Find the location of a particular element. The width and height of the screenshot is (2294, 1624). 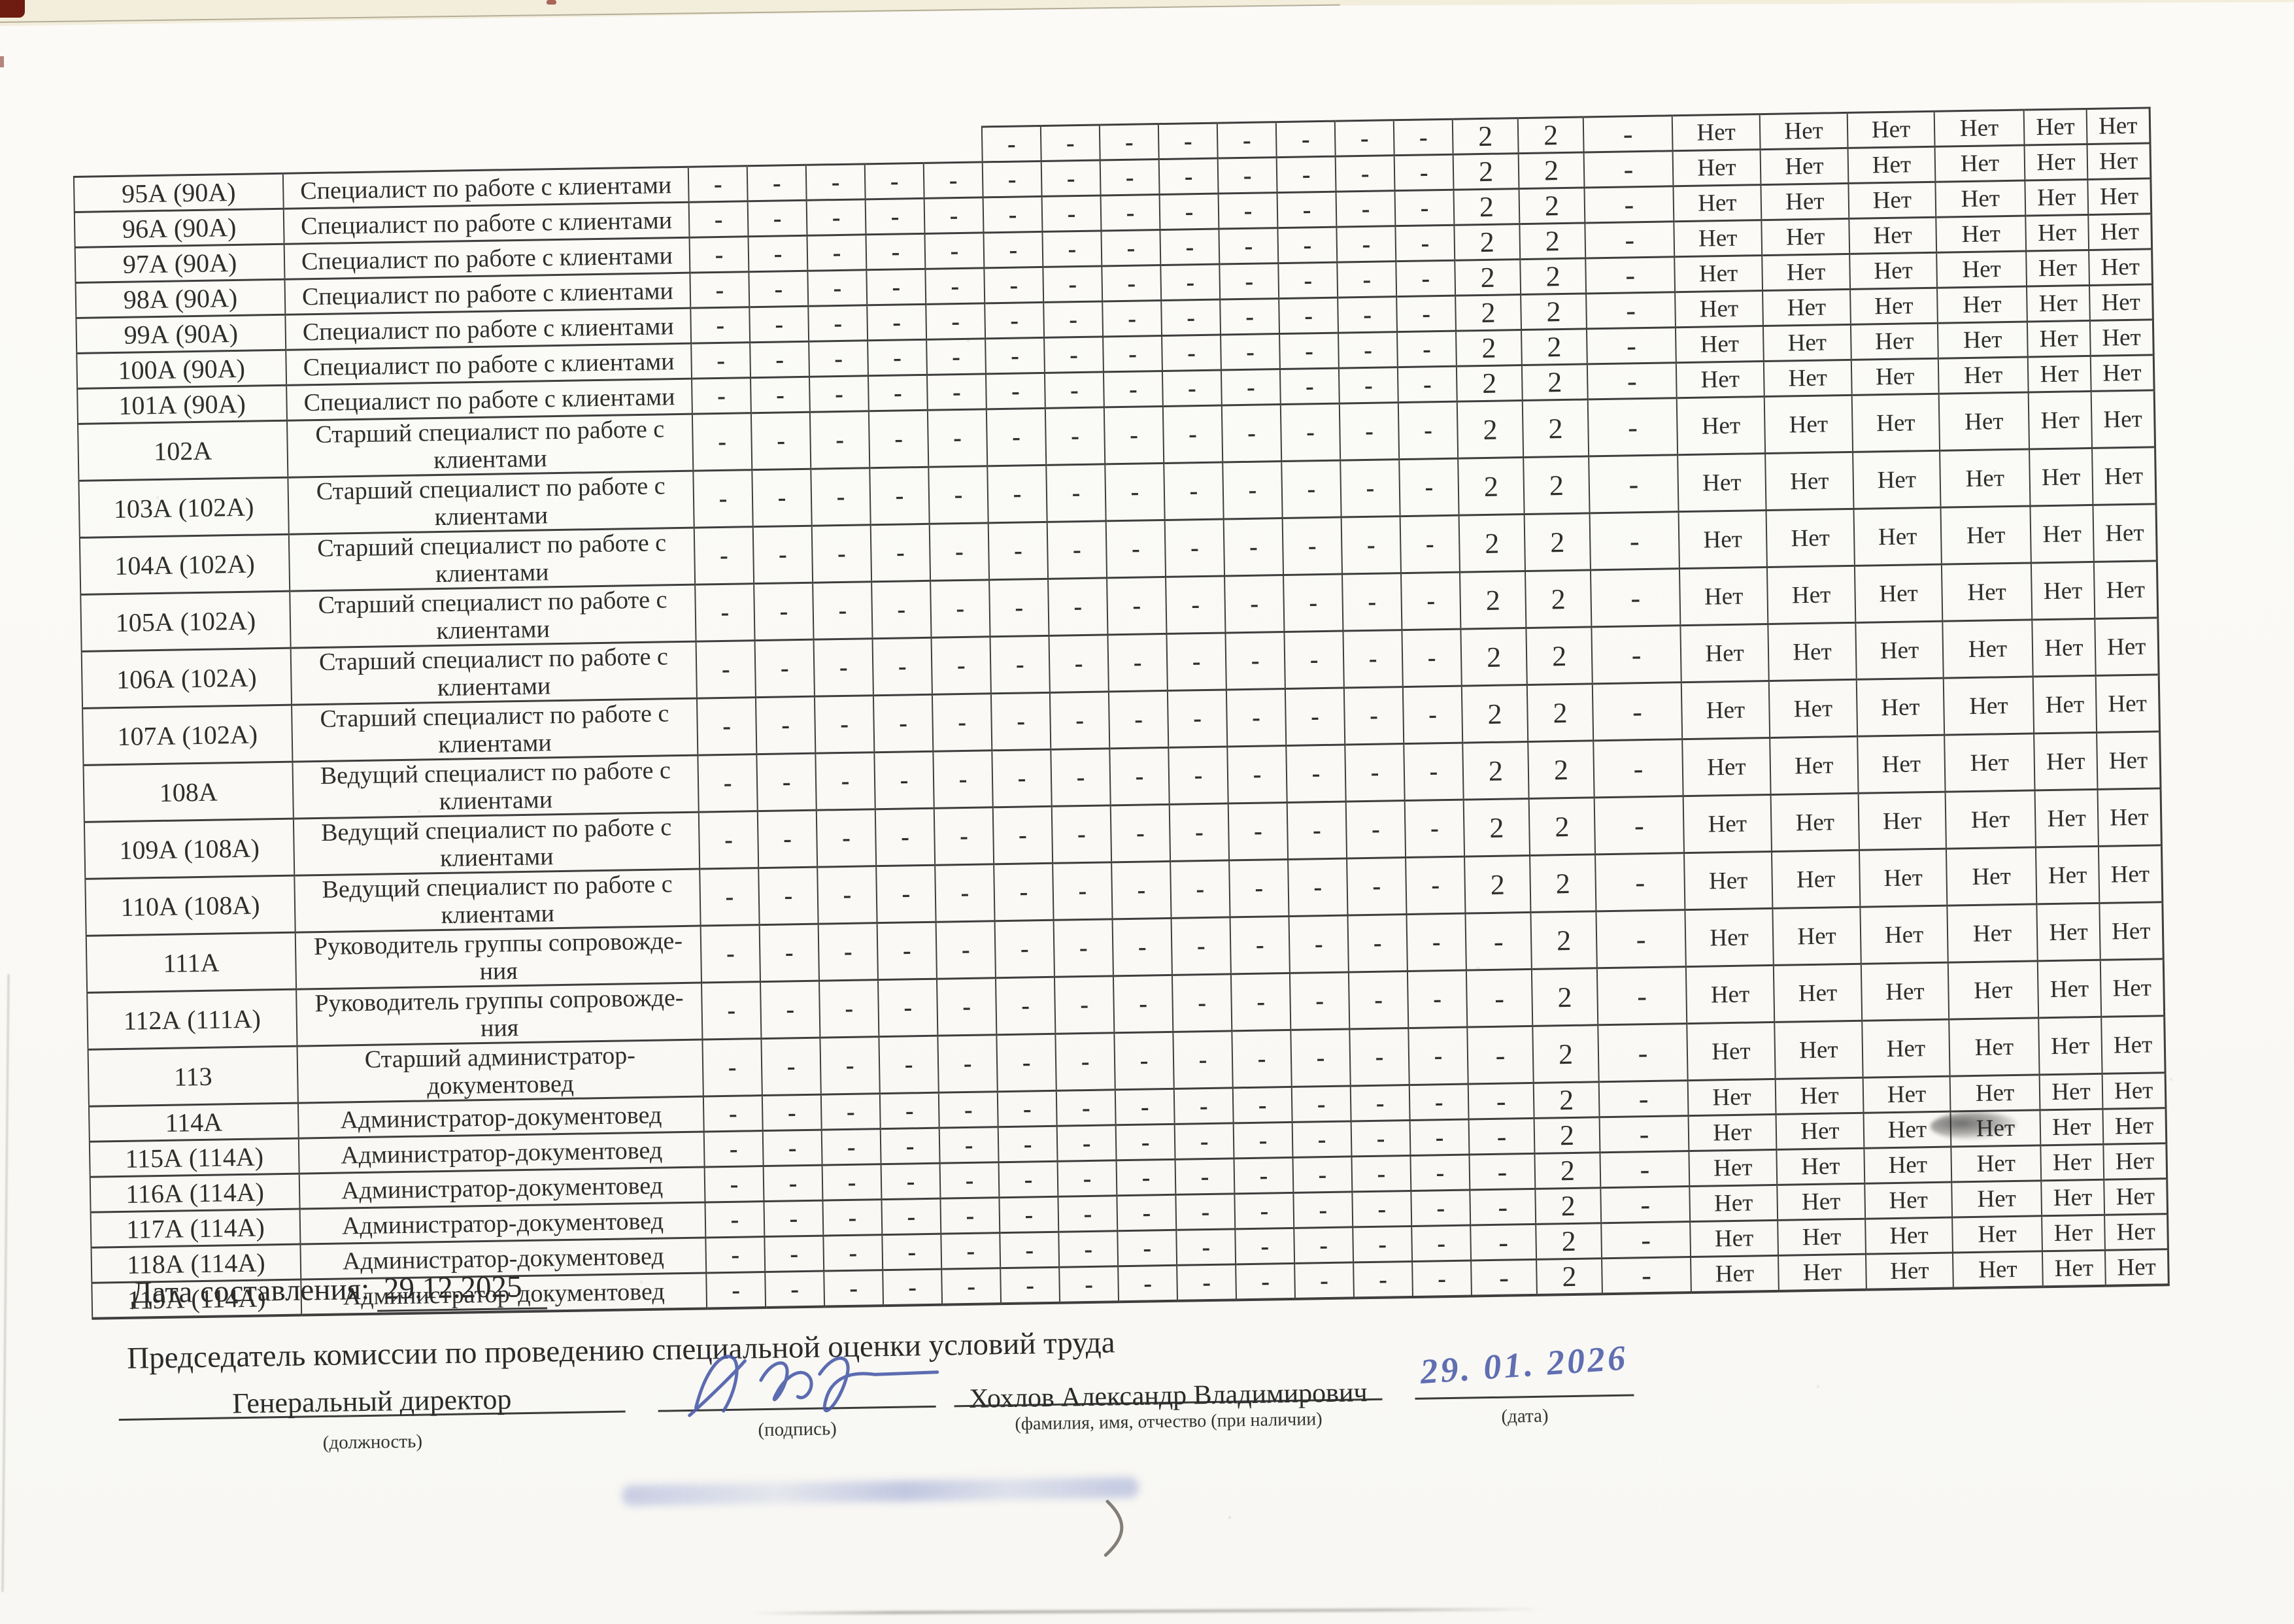

workplace-number-cell: 99А (90А) is located at coordinates (181, 334).